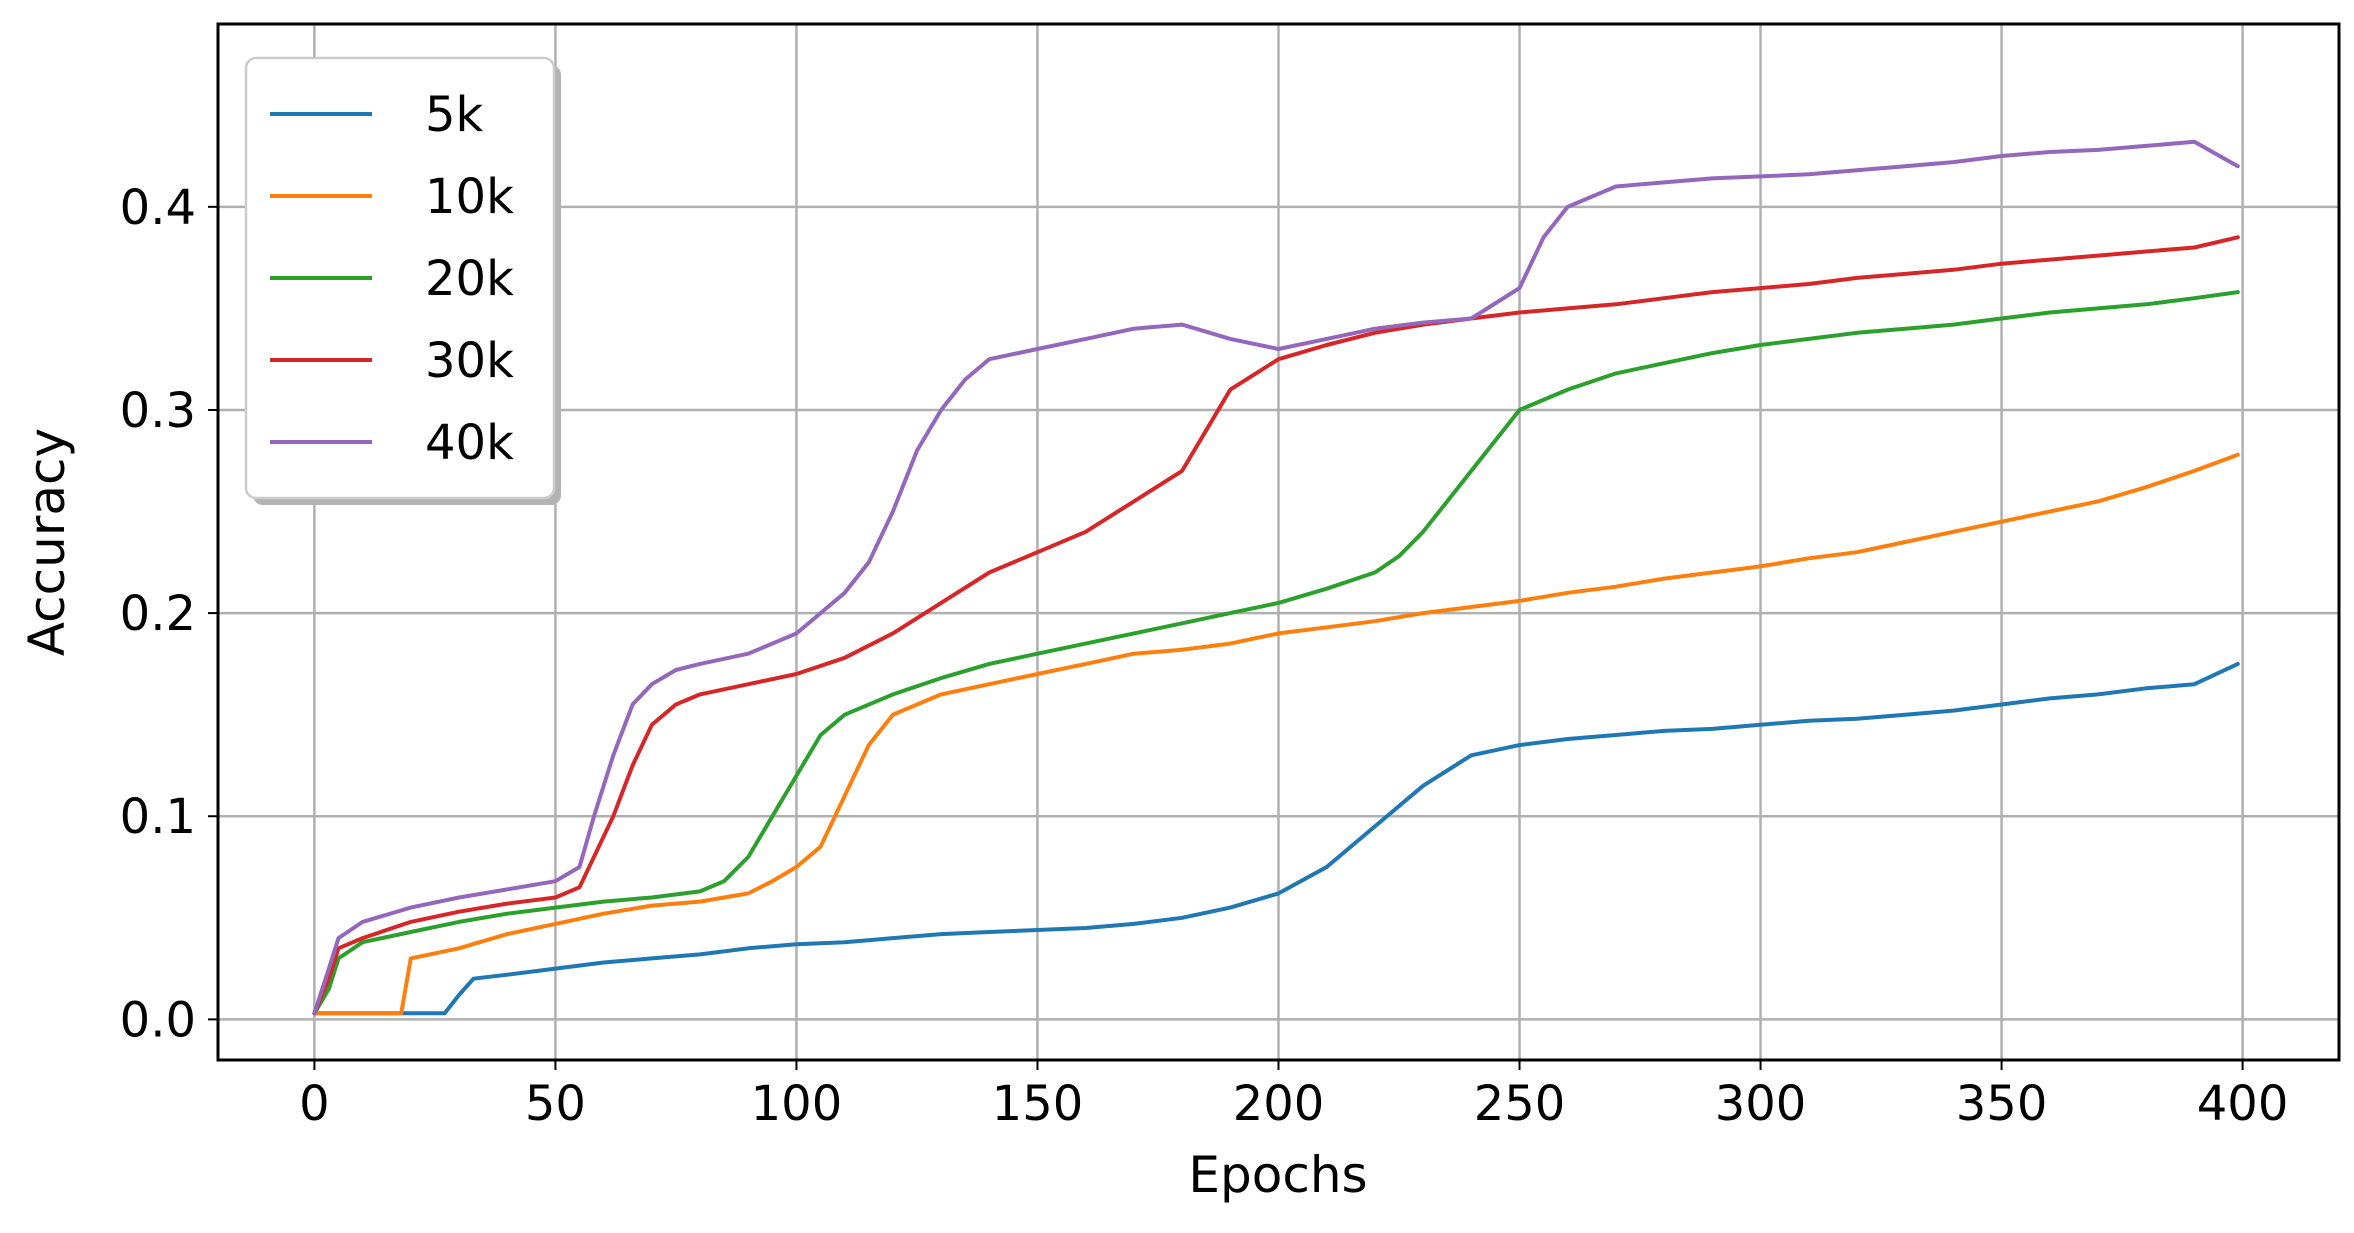 The width and height of the screenshot is (2354, 1233). I want to click on legend-label-30k: 30k, so click(469, 361).